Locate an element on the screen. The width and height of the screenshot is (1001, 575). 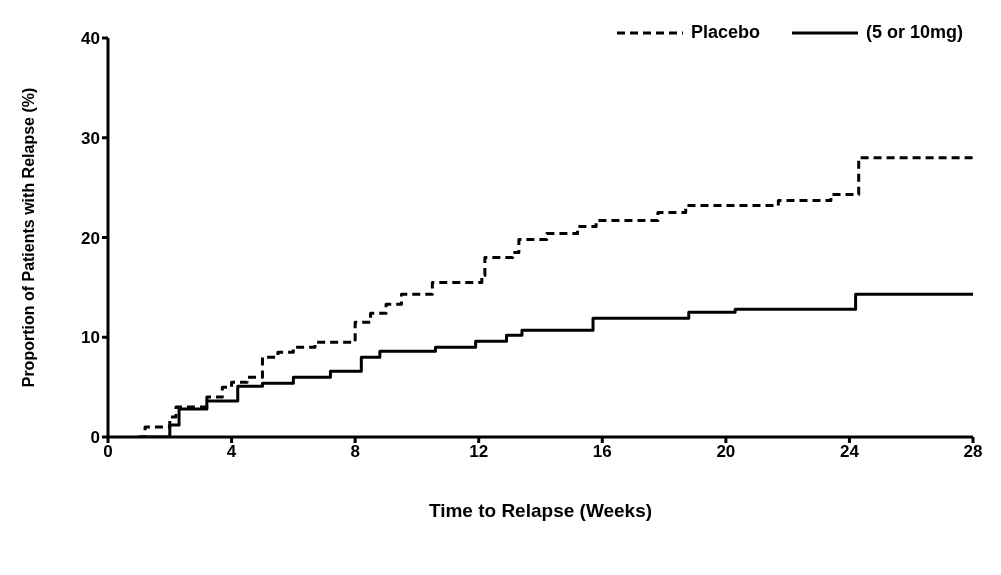
x-tick-label: 16 is located at coordinates (602, 452).